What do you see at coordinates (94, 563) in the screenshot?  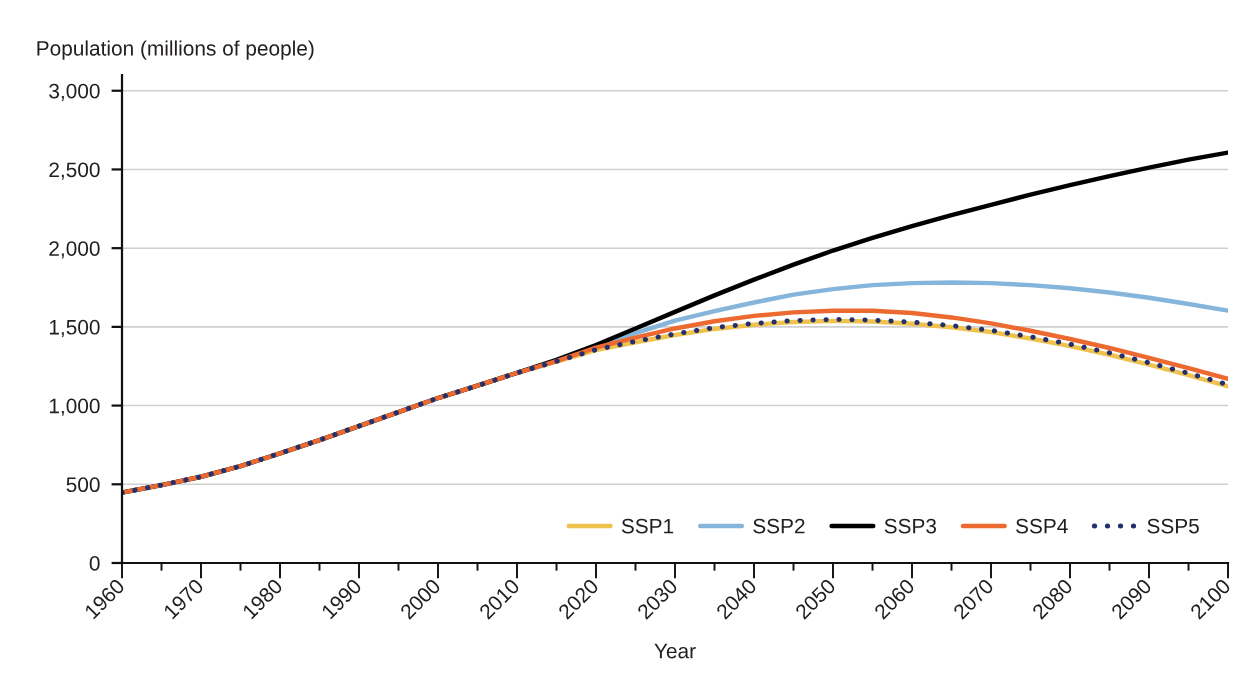 I see `y-tick-label: 0` at bounding box center [94, 563].